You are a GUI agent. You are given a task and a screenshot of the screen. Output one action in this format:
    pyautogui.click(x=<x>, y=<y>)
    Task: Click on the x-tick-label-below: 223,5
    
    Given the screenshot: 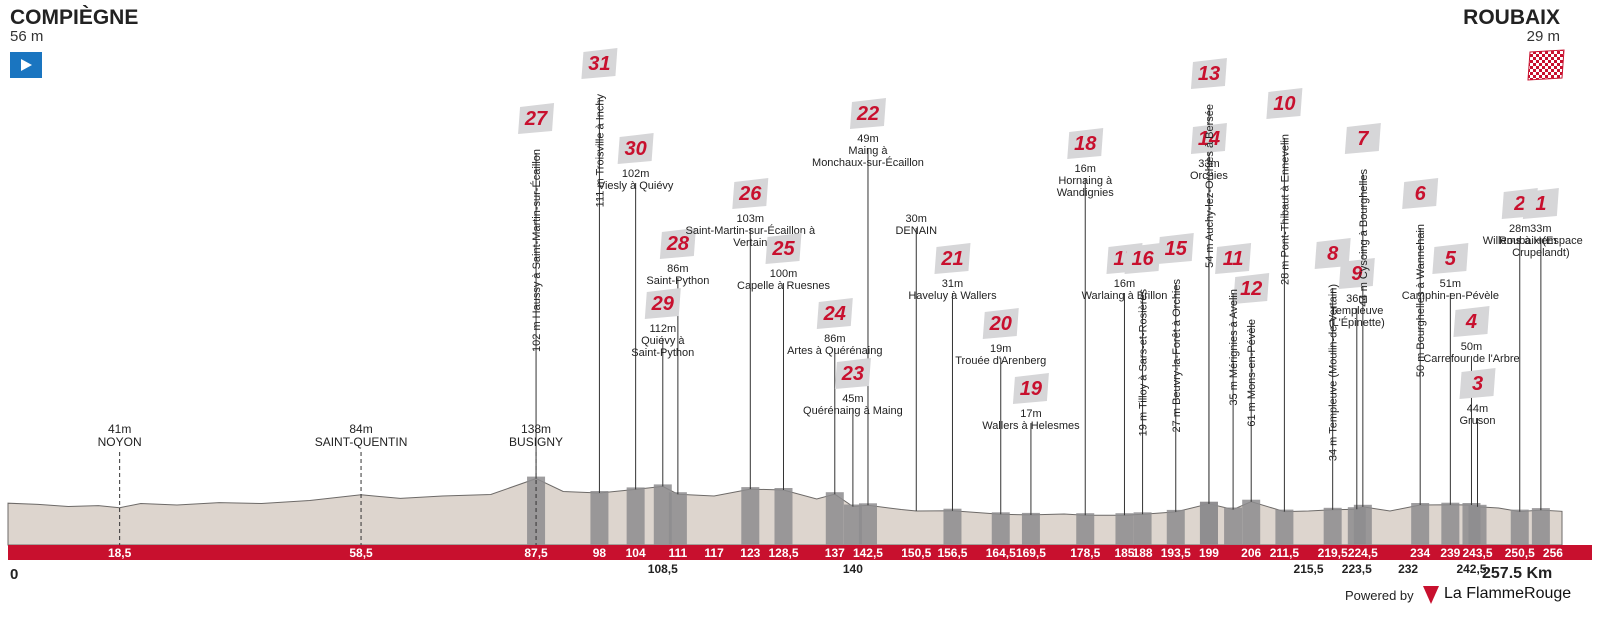 What is the action you would take?
    pyautogui.click(x=1357, y=569)
    